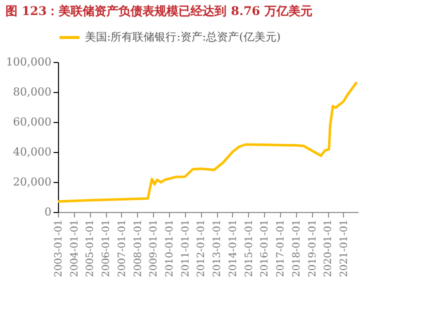 This screenshot has height=336, width=425. What do you see at coordinates (122, 249) in the screenshot?
I see `x-tick-label: 2007-01-01` at bounding box center [122, 249].